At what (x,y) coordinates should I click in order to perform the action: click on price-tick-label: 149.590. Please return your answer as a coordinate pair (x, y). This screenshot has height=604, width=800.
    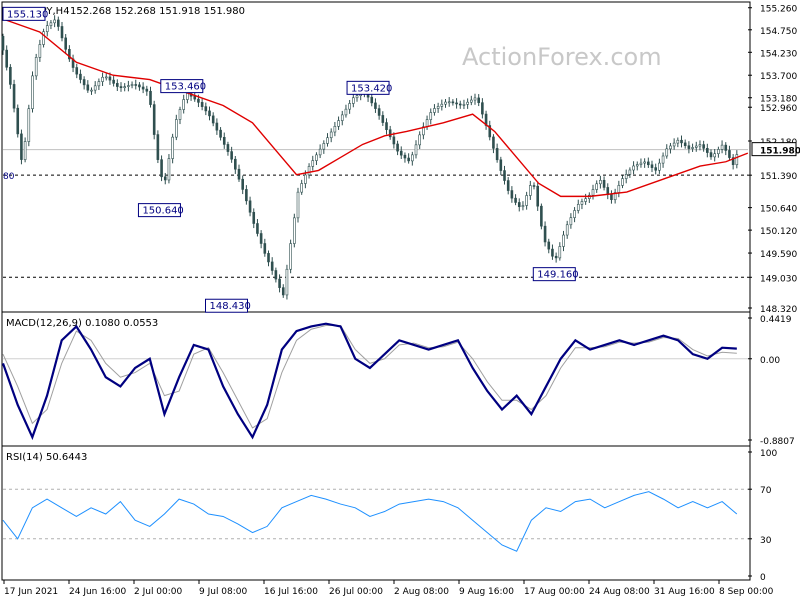
    Looking at the image, I should click on (778, 255).